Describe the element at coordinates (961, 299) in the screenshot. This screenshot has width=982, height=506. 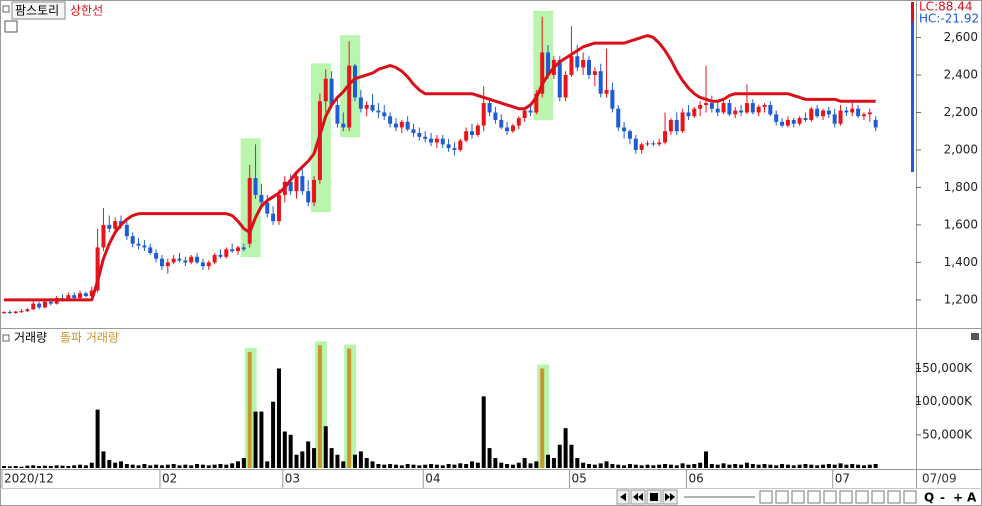
I see `y-tick-label: 1,200` at that location.